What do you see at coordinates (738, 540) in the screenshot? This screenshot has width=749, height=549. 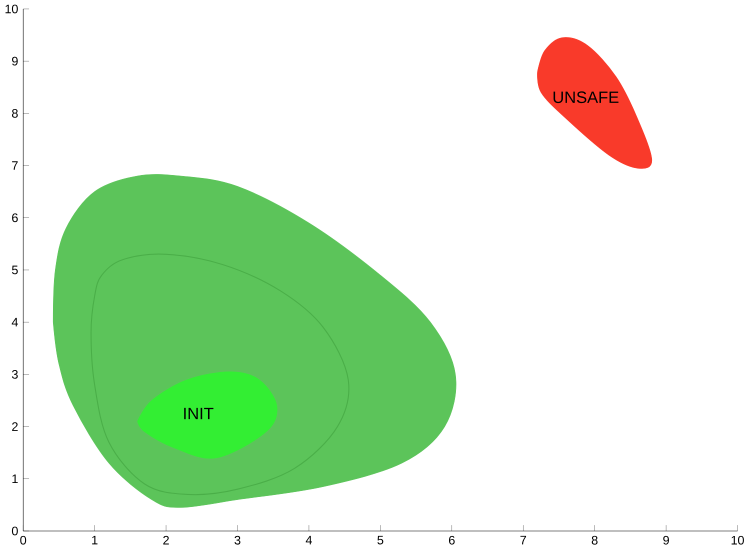 I see `x-tick-label: 10` at bounding box center [738, 540].